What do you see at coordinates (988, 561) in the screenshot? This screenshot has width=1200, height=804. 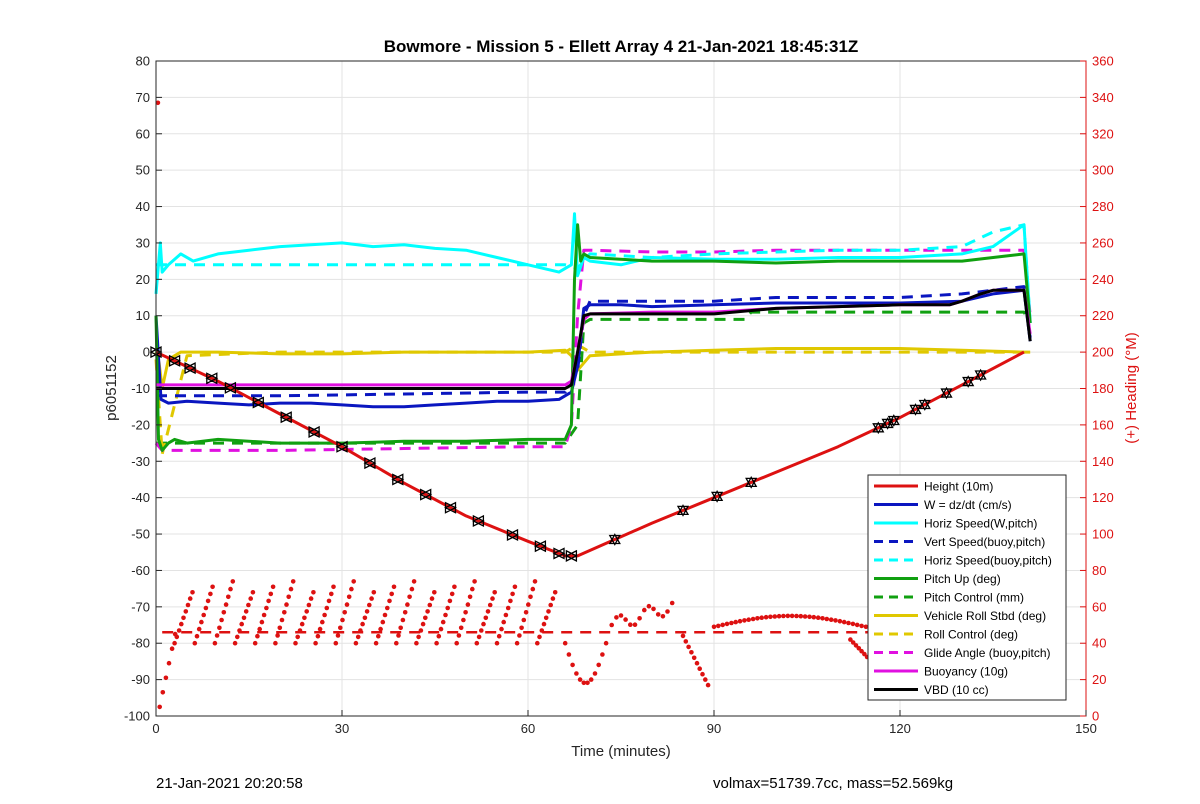 I see `legend-label: Horiz Speed(buoy,pitch)` at bounding box center [988, 561].